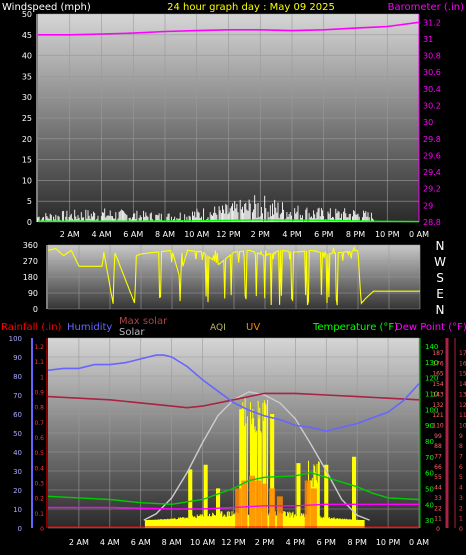  I want to click on barometer-tick-label: 31.2, so click(432, 22).